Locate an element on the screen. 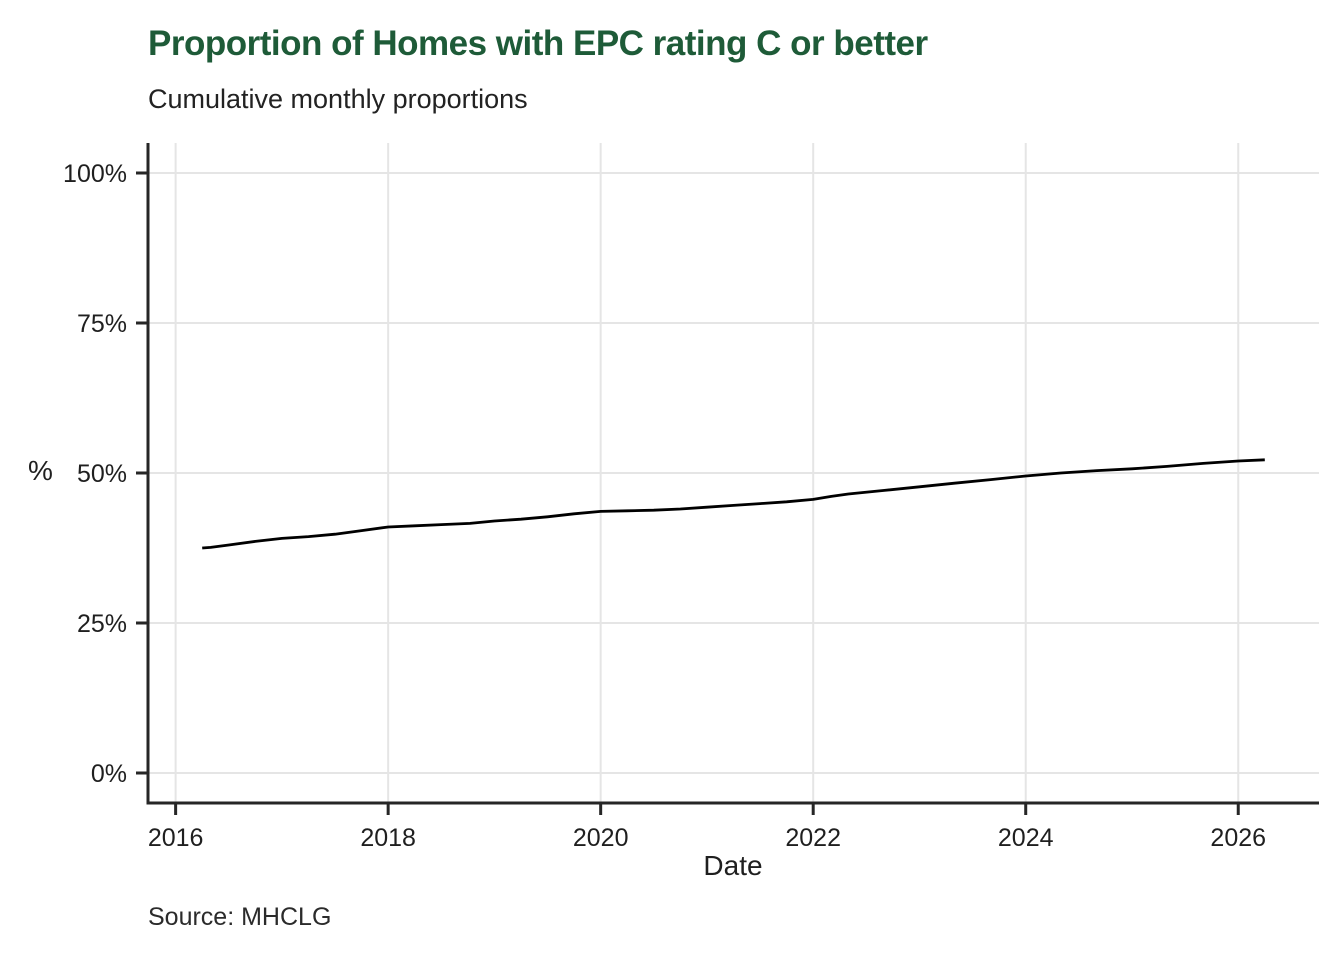 The width and height of the screenshot is (1344, 960). x-tick-label: 2018 is located at coordinates (388, 838).